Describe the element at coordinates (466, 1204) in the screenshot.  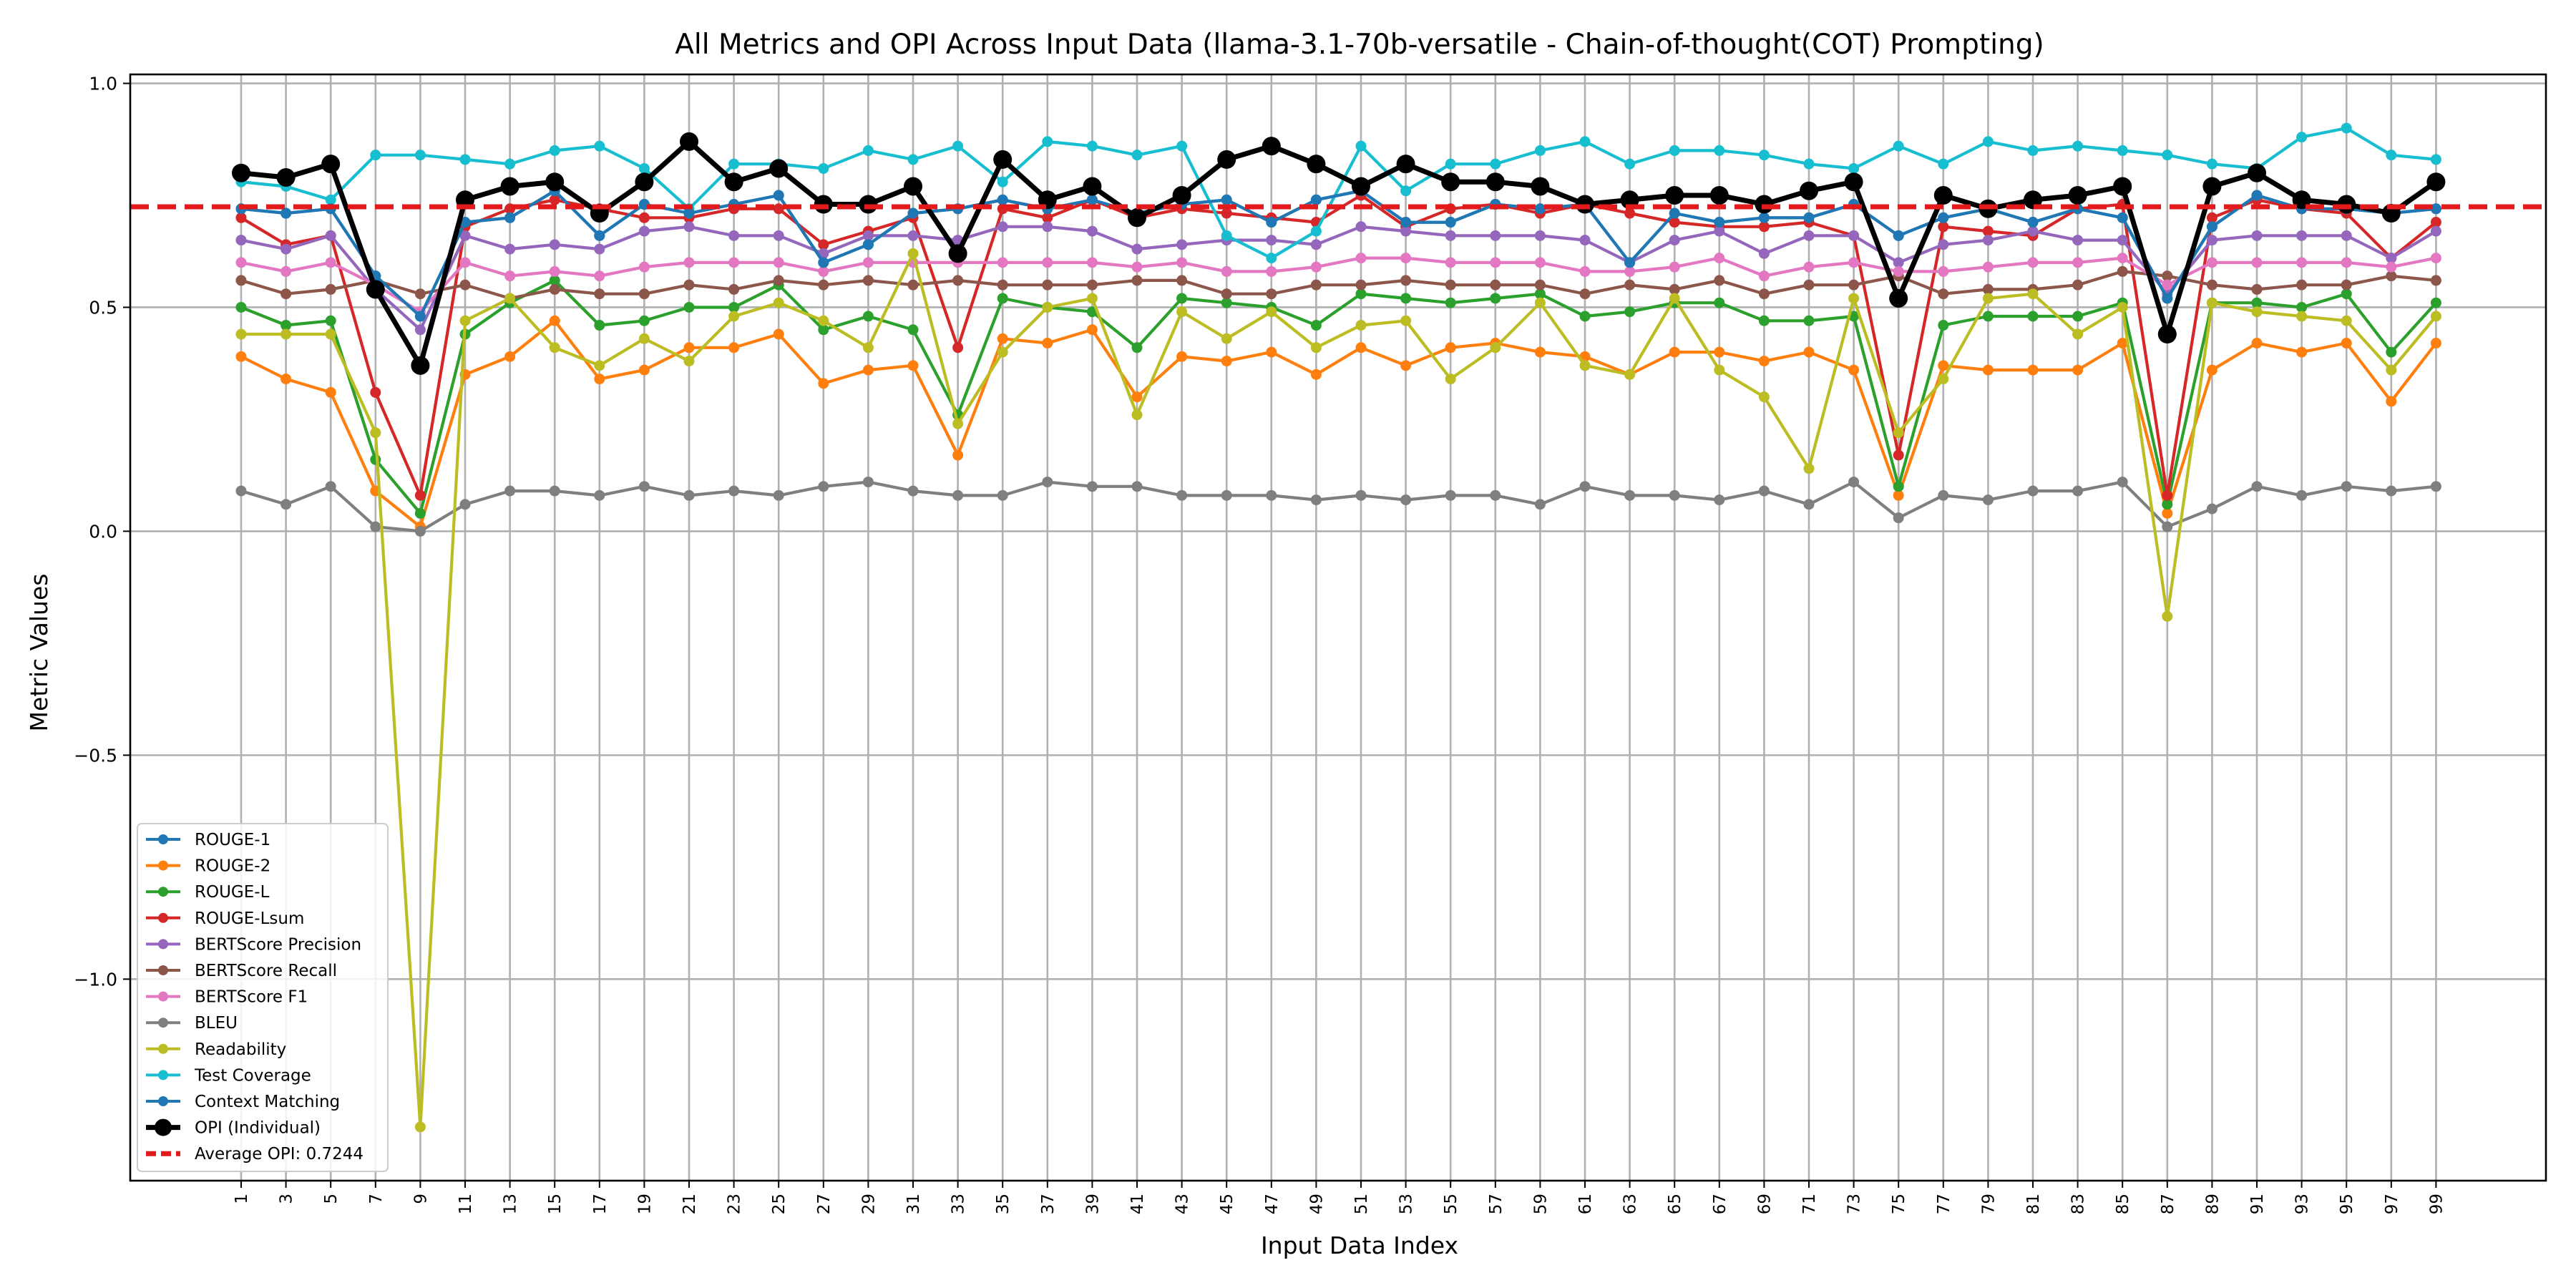
I see `x-tick-label: 11` at that location.